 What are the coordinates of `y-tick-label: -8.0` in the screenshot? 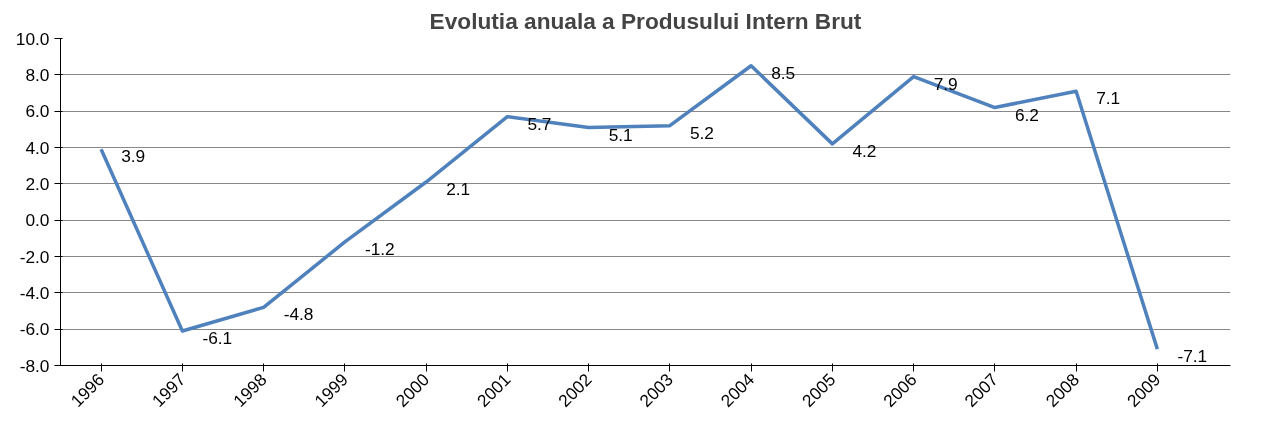 It's located at (34, 365).